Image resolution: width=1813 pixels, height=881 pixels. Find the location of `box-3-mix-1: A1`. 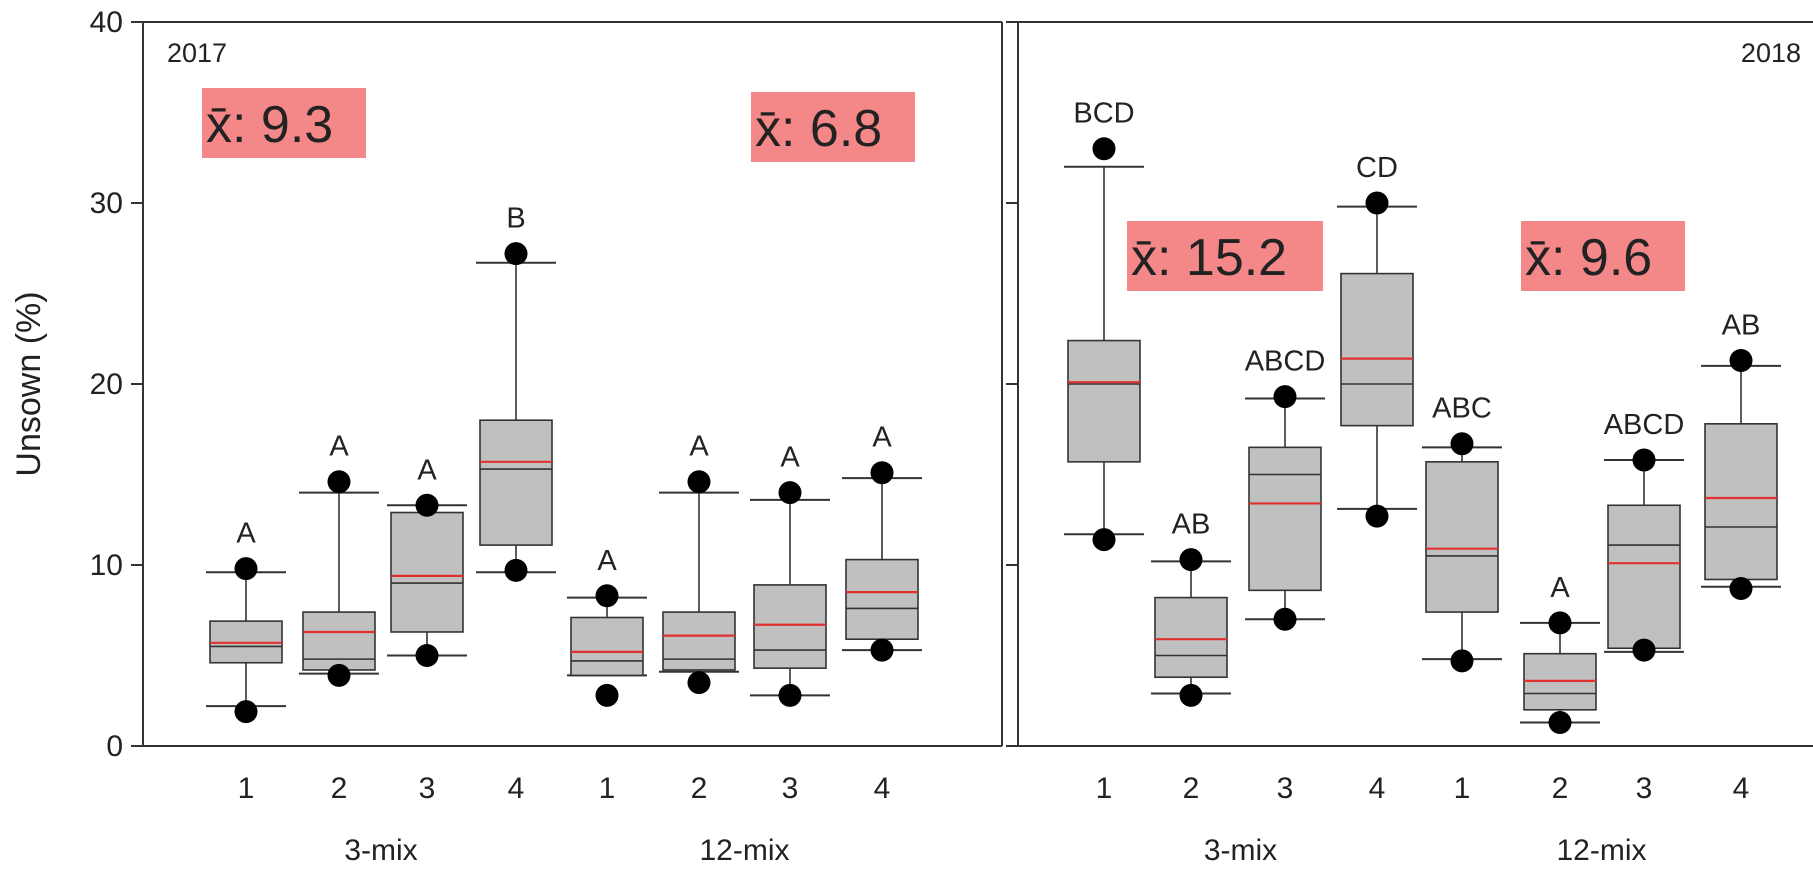

box-3-mix-1: A1 is located at coordinates (246, 661).